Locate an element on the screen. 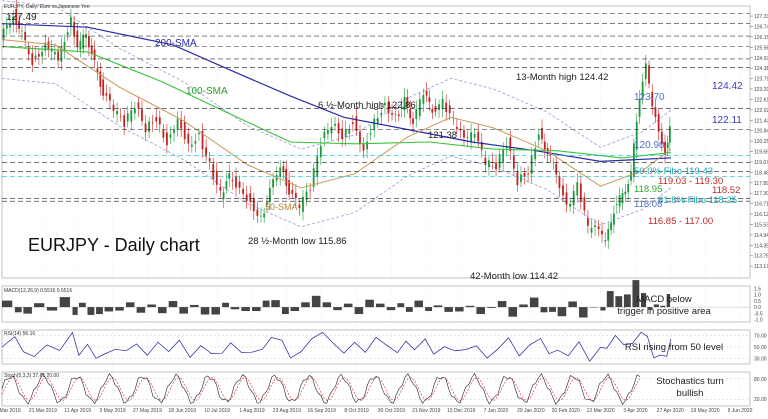 This screenshot has height=419, width=768. x-tick-label: 7 Mar 2019 is located at coordinates (10, 411).